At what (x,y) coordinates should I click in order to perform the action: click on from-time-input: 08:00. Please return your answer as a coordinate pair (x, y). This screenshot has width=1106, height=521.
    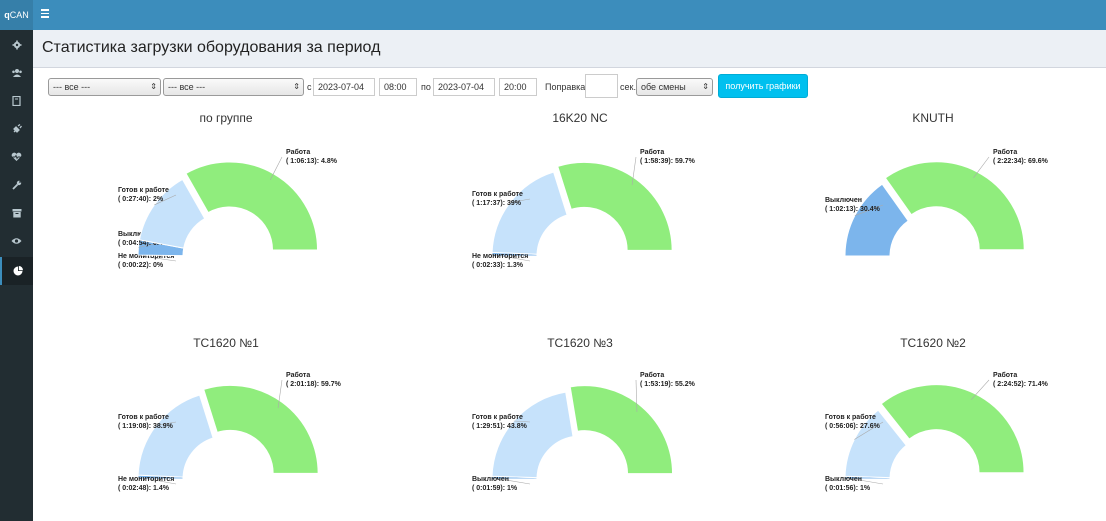
    Looking at the image, I should click on (398, 87).